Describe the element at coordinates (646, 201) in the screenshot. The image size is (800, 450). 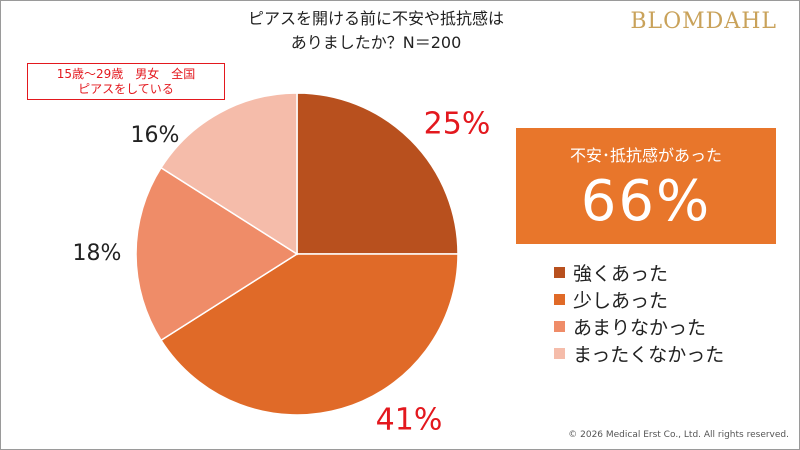
I see `summary-value: 66%` at that location.